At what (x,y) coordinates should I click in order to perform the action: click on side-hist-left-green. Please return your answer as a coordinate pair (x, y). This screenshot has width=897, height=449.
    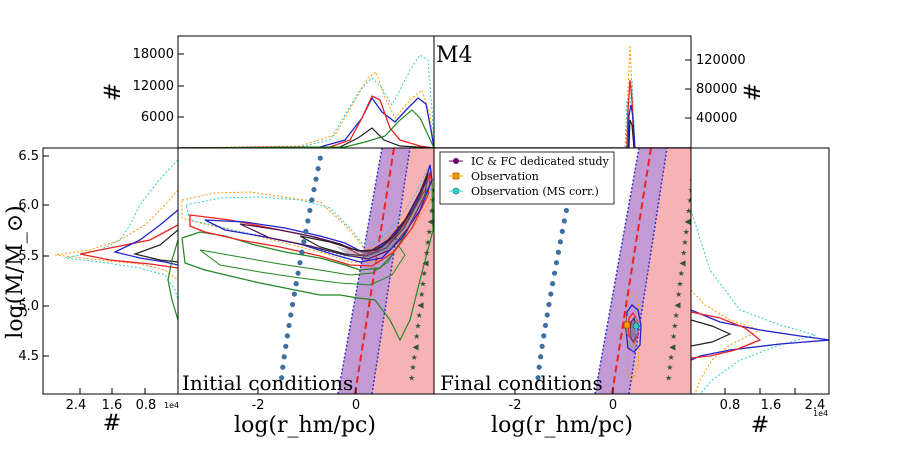
    Looking at the image, I should click on (172, 280).